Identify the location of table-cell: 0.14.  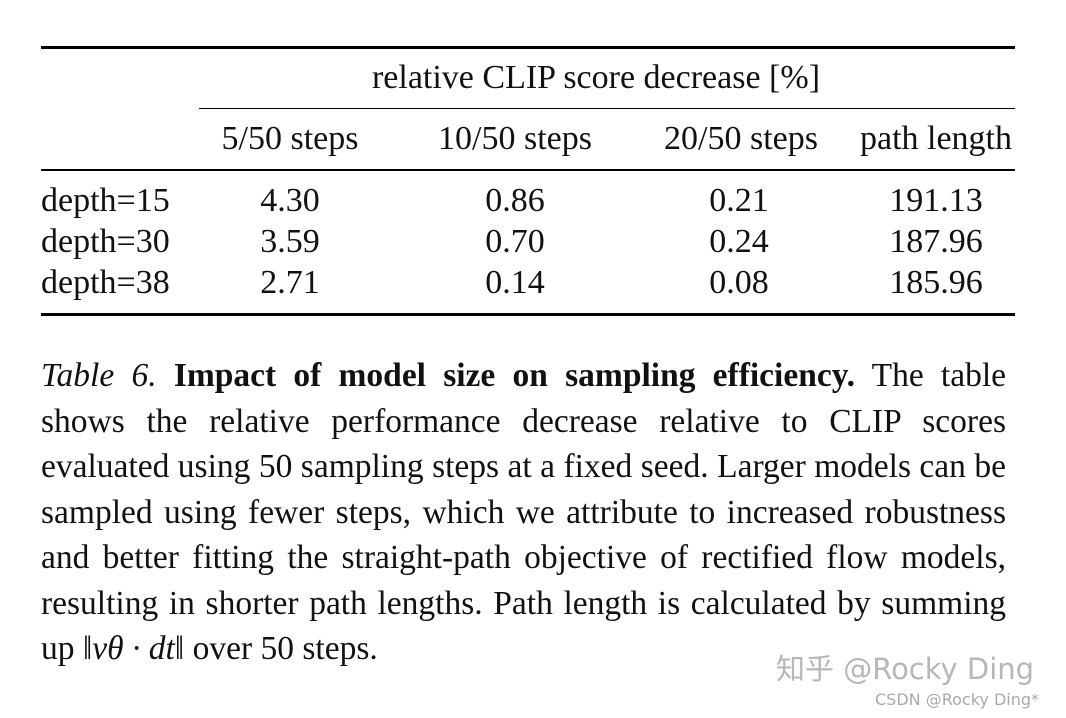
(515, 282).